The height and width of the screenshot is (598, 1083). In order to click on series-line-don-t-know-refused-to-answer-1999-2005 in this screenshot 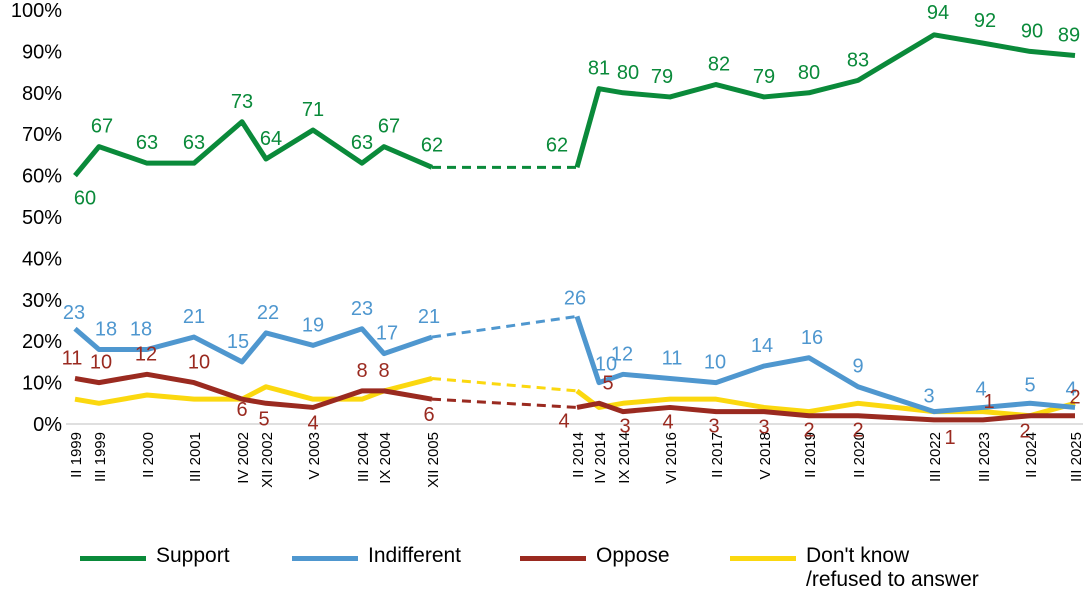, I will do `click(253, 391)`.